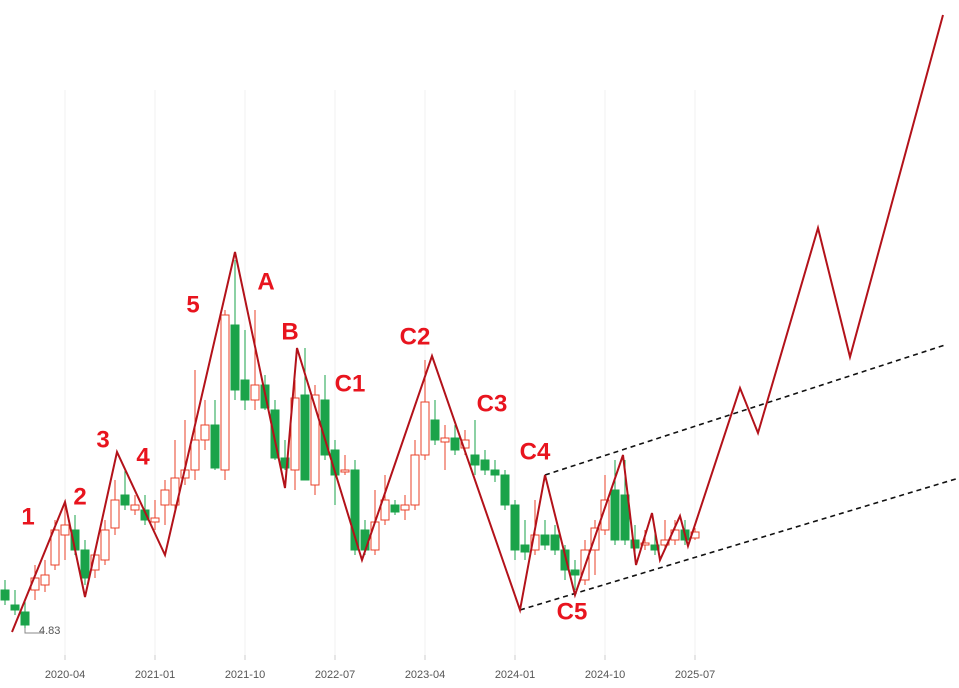 The image size is (959, 688). Describe the element at coordinates (143, 456) in the screenshot. I see `wave-label: 4` at that location.